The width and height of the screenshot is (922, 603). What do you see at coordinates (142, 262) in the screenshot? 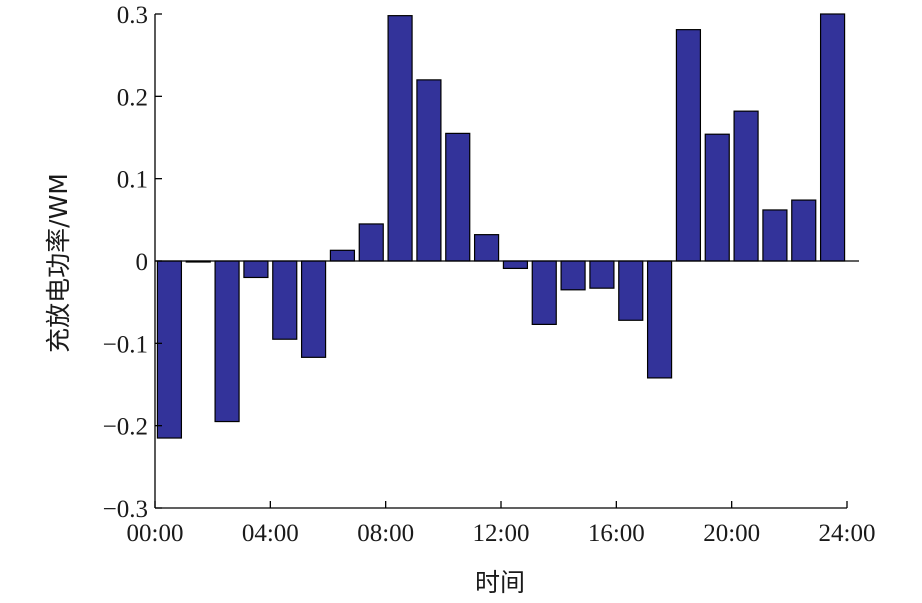
I see `y-tick-label: 0` at bounding box center [142, 262].